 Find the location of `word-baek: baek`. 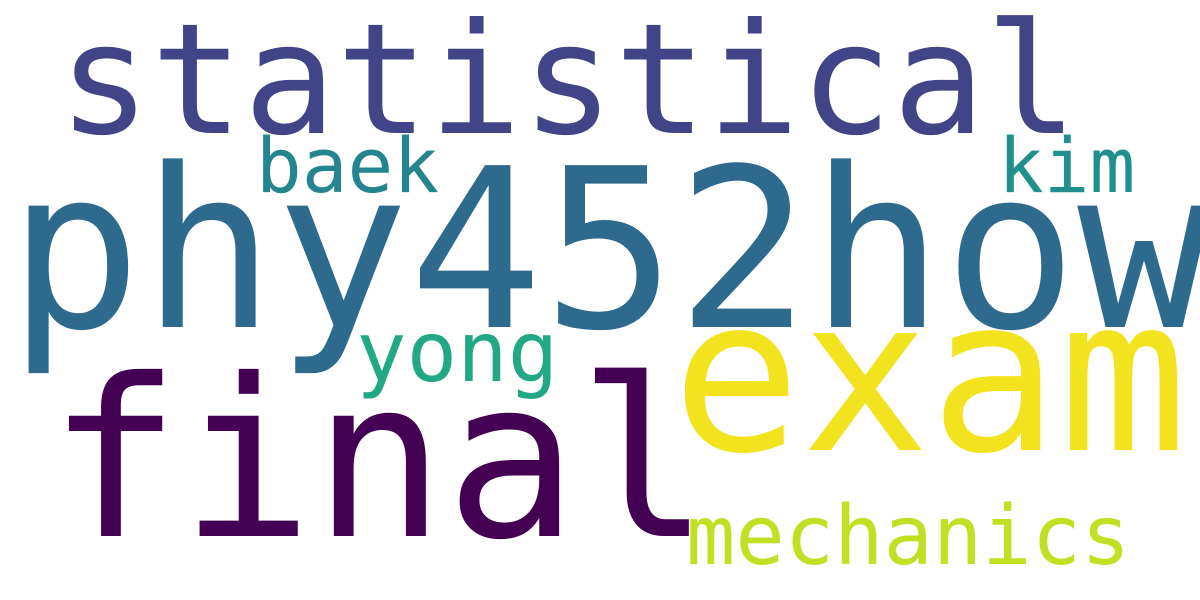

word-baek: baek is located at coordinates (348, 165).